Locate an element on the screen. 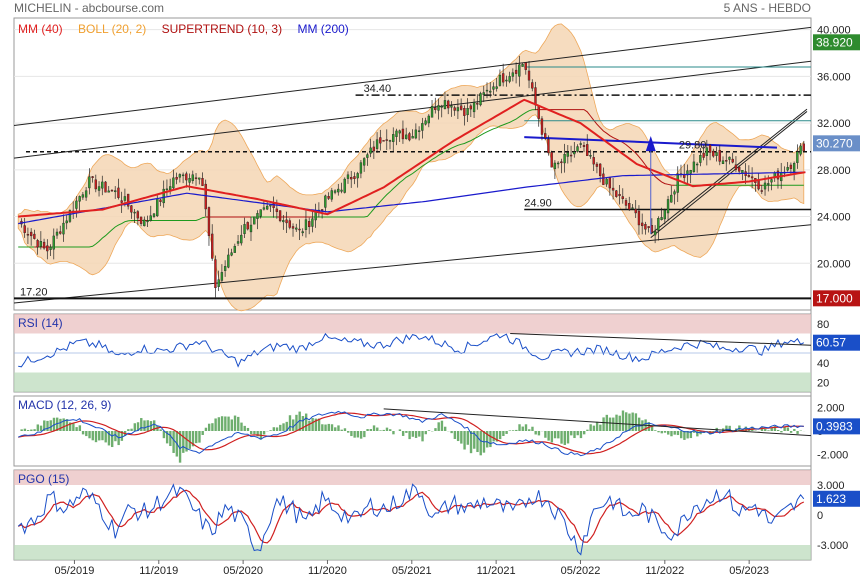  x-tick-label: 11/2020 is located at coordinates (327, 571).